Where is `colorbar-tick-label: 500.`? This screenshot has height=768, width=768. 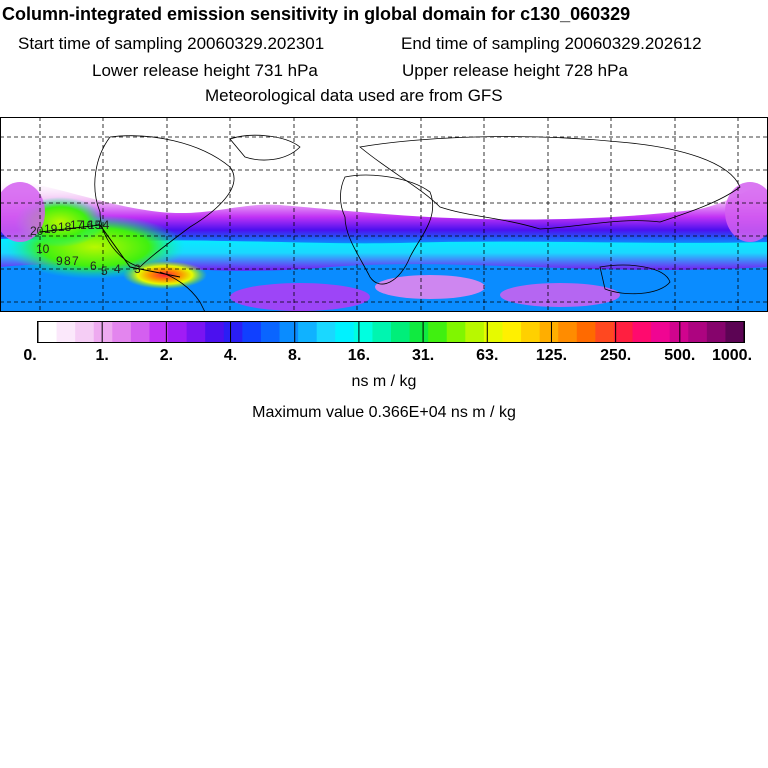
colorbar-tick-label: 500. is located at coordinates (679, 355).